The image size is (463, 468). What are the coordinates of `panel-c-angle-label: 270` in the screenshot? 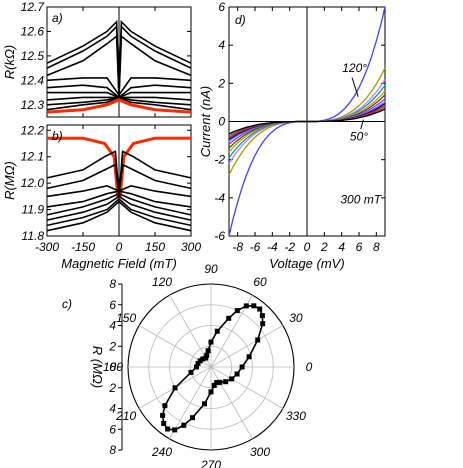 It's located at (210, 463).